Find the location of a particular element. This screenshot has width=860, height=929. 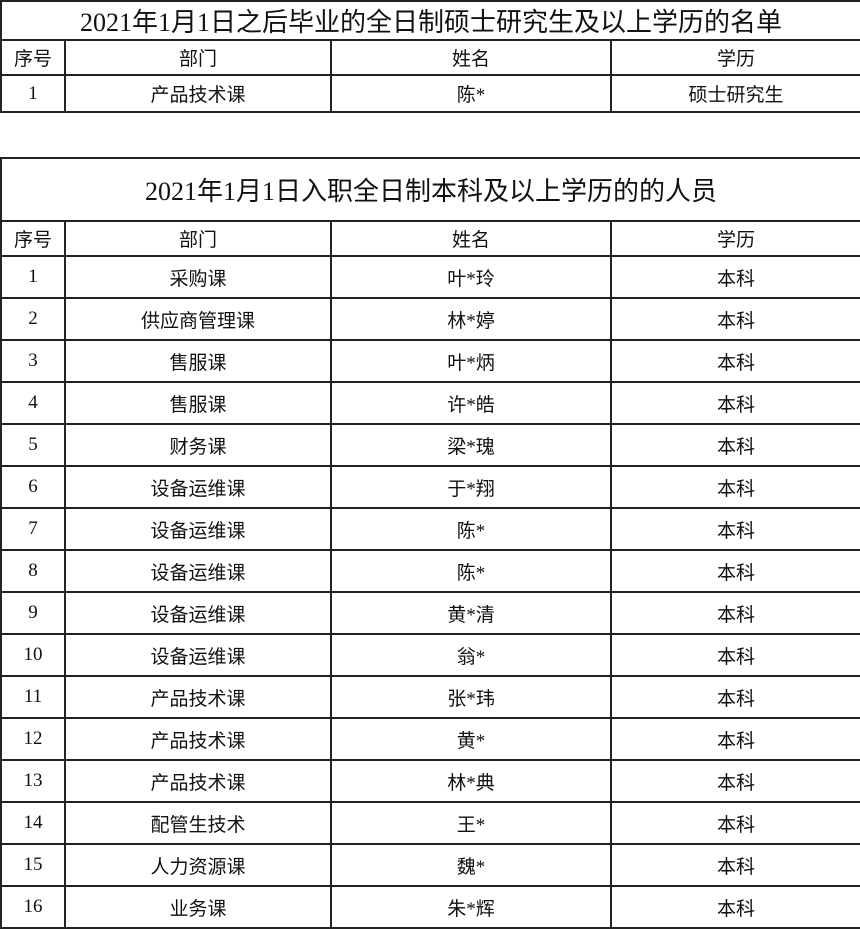

cell-department: 人力资源课 is located at coordinates (198, 865).